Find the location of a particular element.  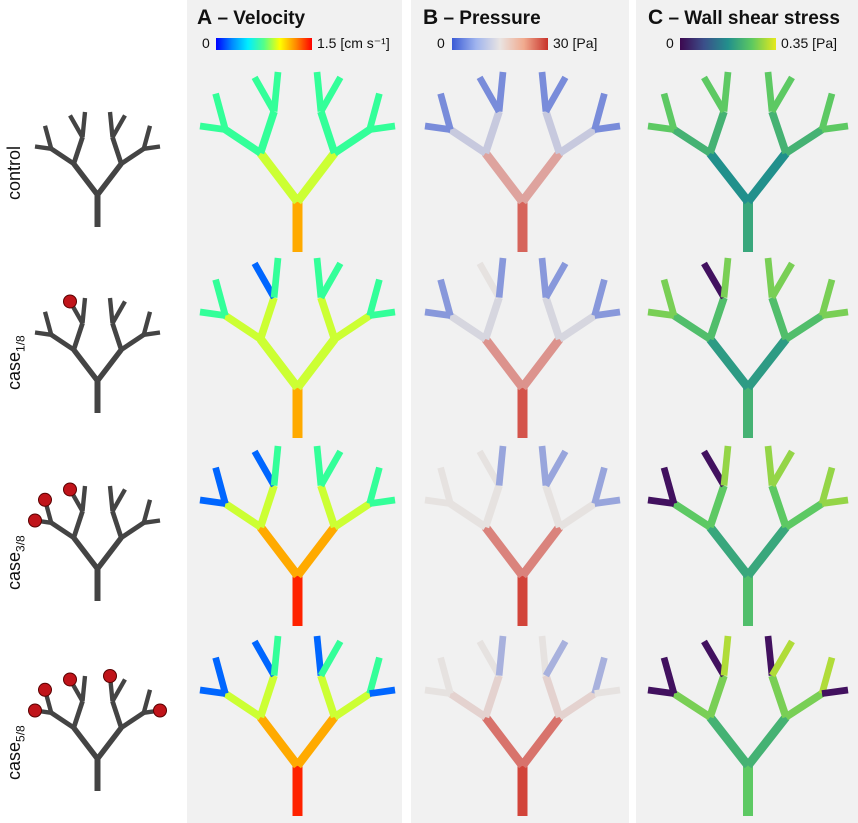

pressure-colorbar is located at coordinates (500, 44).